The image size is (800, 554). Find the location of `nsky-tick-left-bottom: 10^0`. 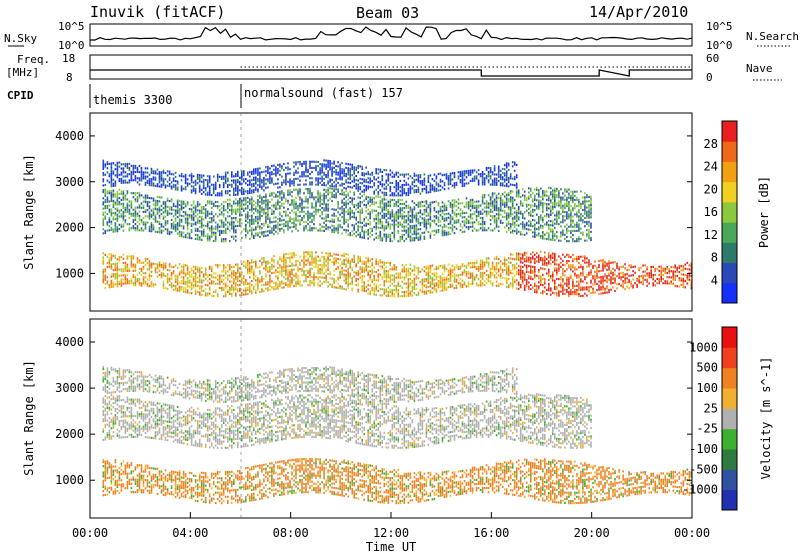

nsky-tick-left-bottom: 10^0 is located at coordinates (71, 45).